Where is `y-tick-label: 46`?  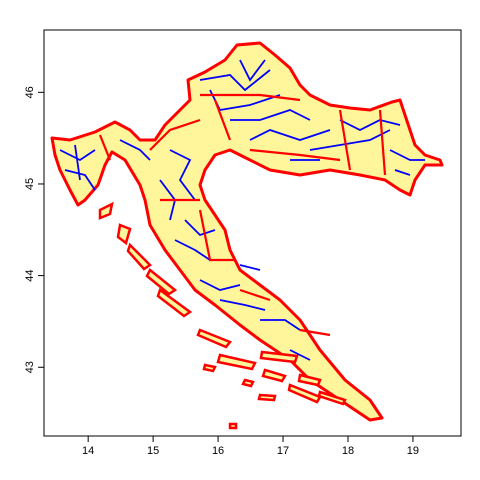 y-tick-label: 46 is located at coordinates (30, 92).